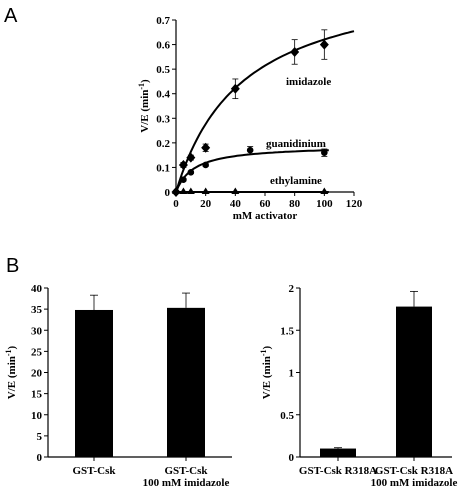 This screenshot has height=490, width=474. Describe the element at coordinates (163, 168) in the screenshot. I see `y-tick-label: 0.1` at that location.